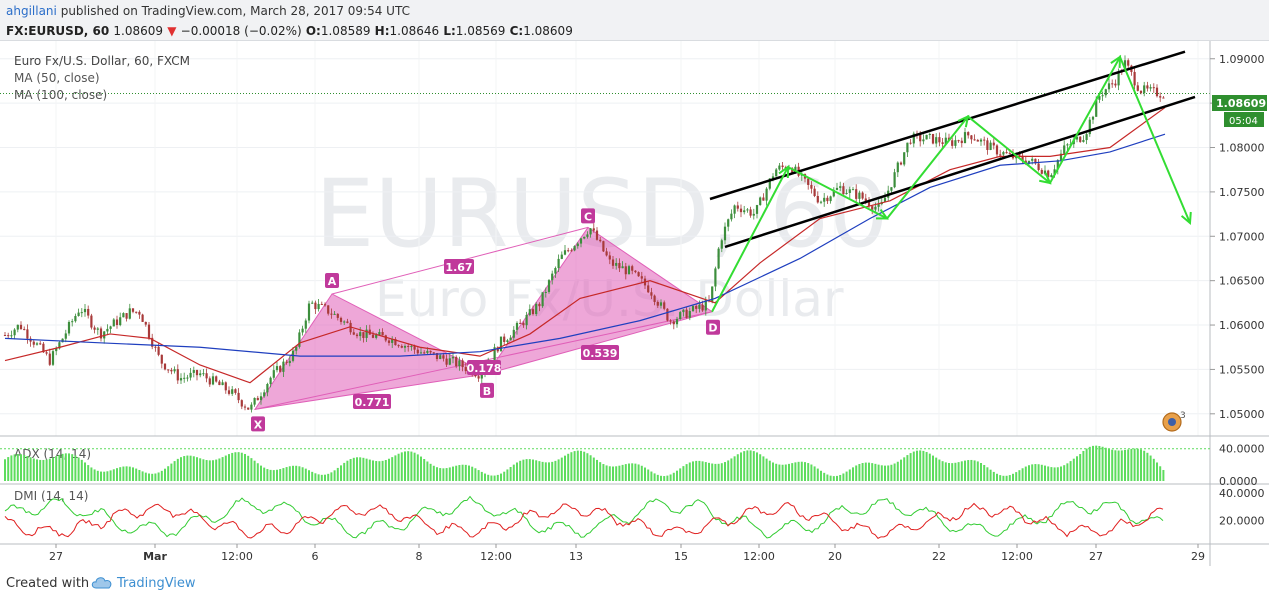  I want to click on x-tick-label: 12:00, so click(1017, 556).